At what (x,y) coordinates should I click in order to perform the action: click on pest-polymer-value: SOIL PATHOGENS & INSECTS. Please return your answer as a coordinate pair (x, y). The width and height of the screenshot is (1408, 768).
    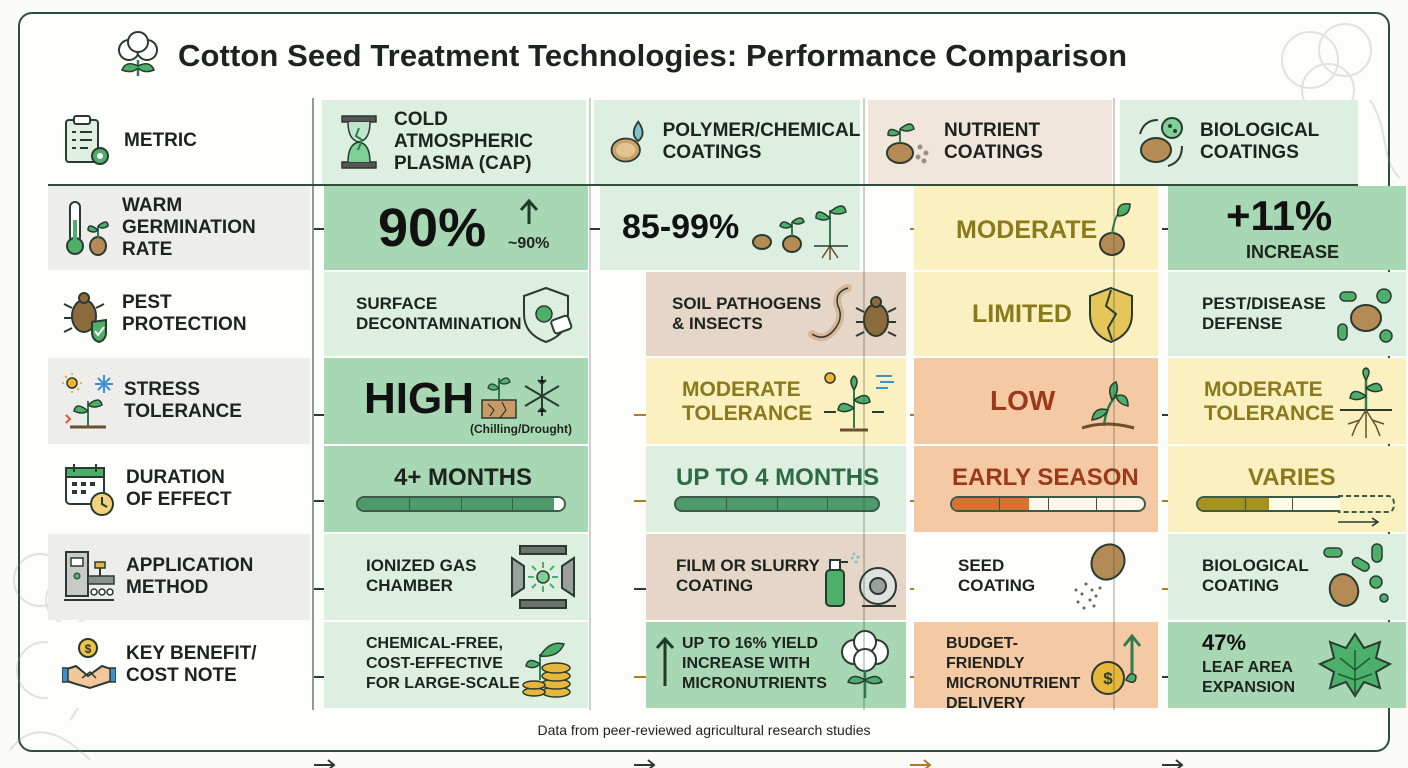
    Looking at the image, I should click on (747, 313).